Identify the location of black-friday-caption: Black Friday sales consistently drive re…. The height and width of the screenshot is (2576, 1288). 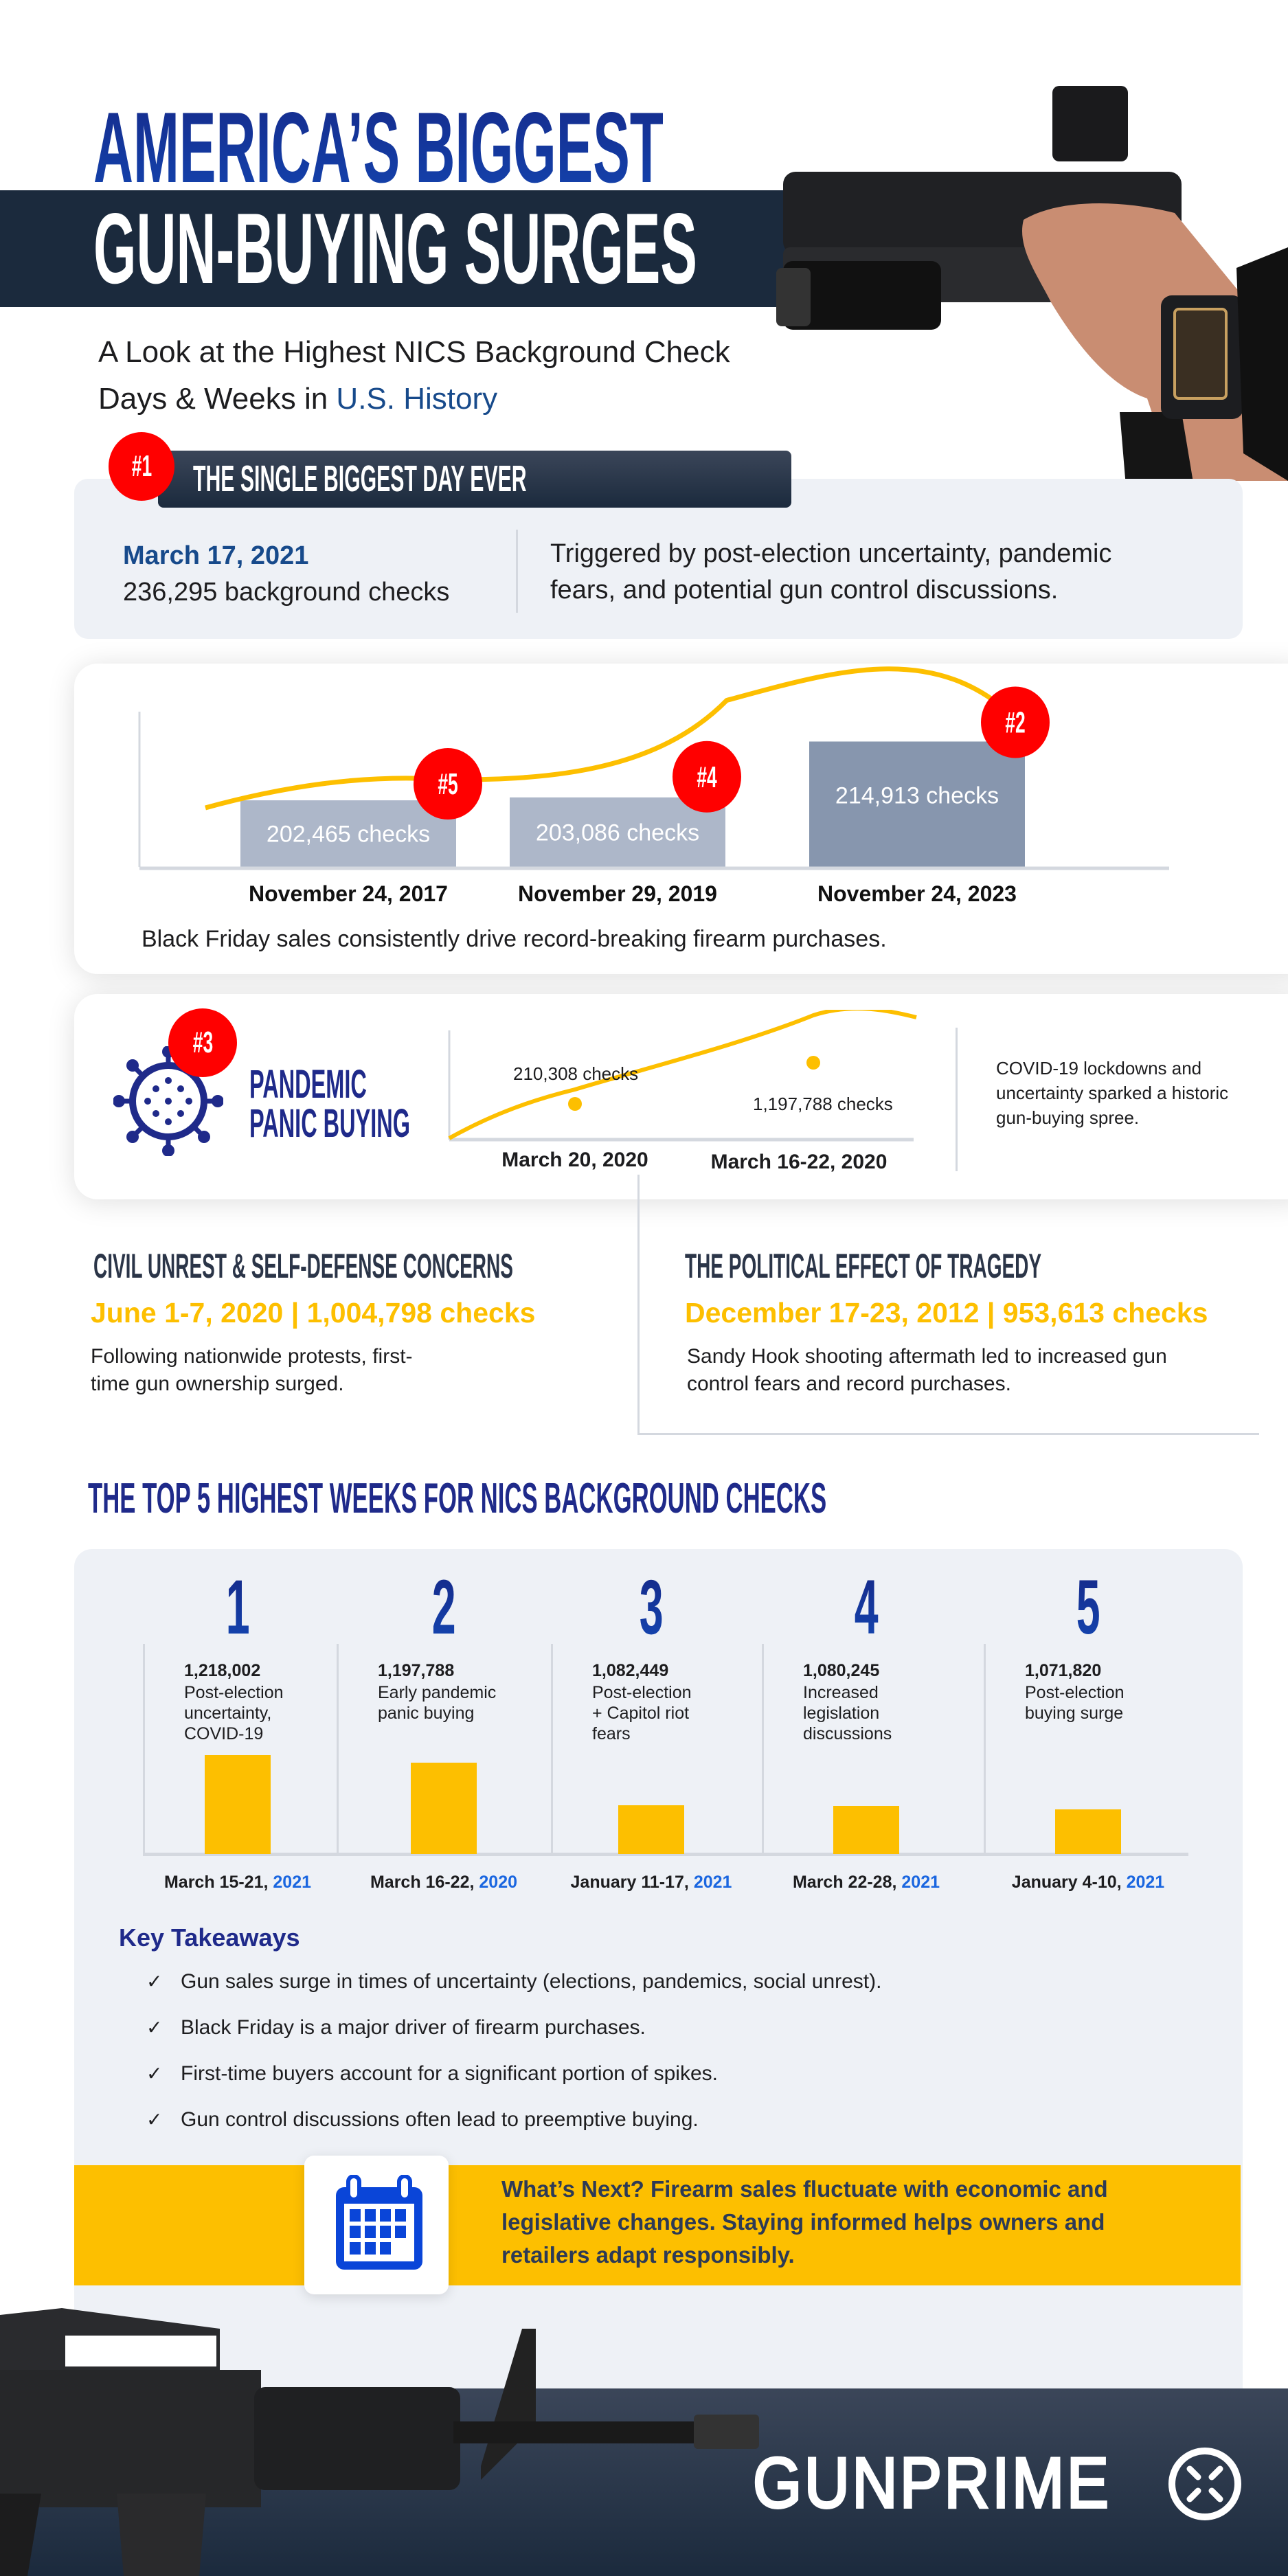
(514, 939).